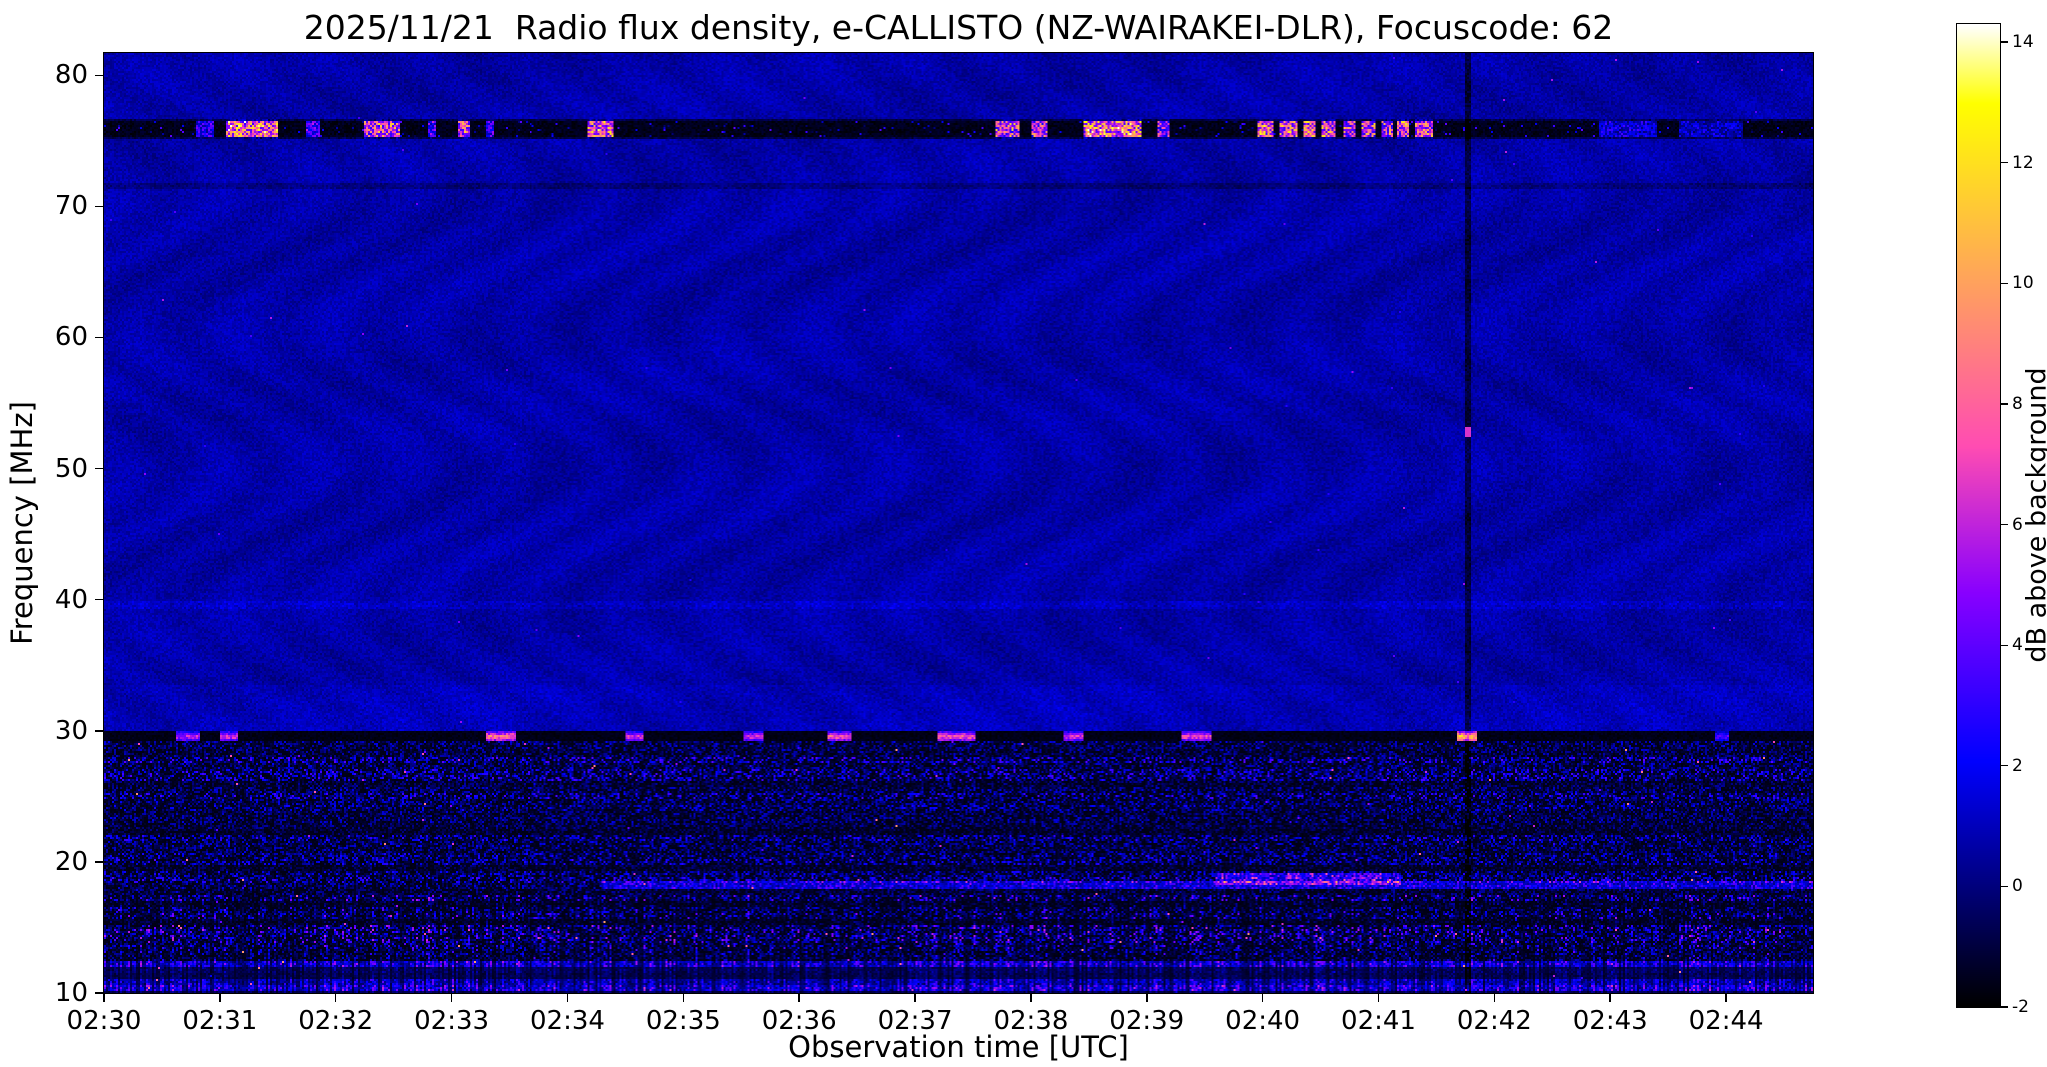 This screenshot has height=1067, width=2047. Describe the element at coordinates (71, 993) in the screenshot. I see `y-tick-label: 10` at that location.